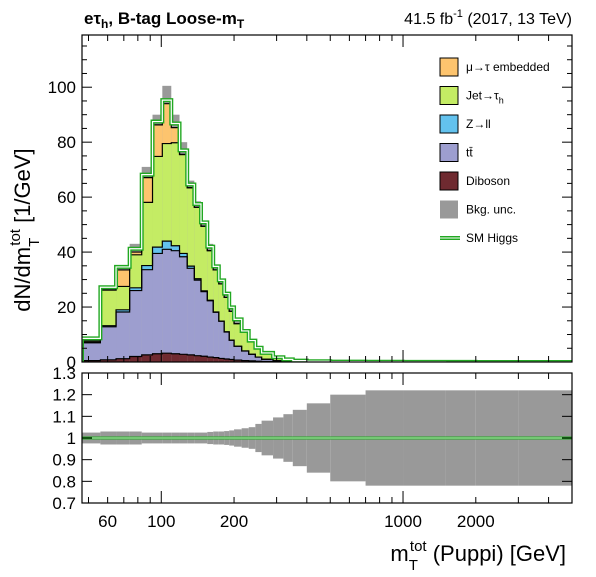 The width and height of the screenshot is (596, 577). I want to click on x-tick-label: 1000, so click(403, 521).